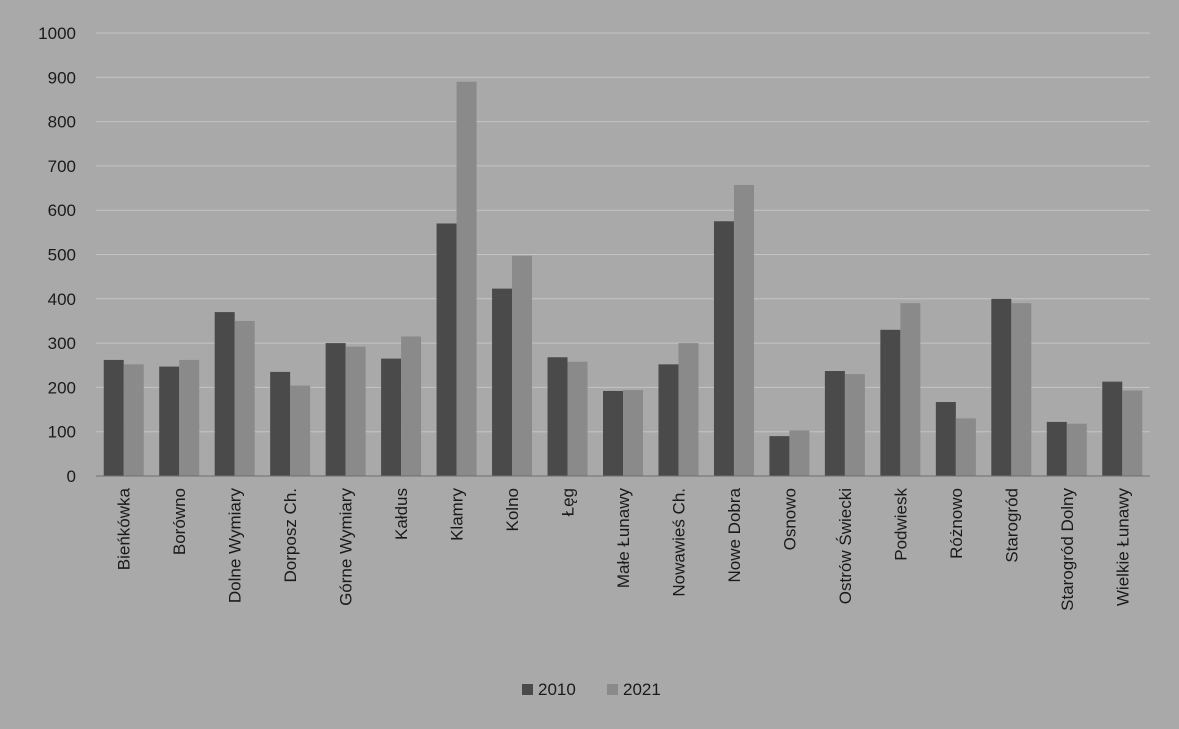 The height and width of the screenshot is (729, 1179). Describe the element at coordinates (734, 534) in the screenshot. I see `x-tick-label: Nowe Dobra` at that location.